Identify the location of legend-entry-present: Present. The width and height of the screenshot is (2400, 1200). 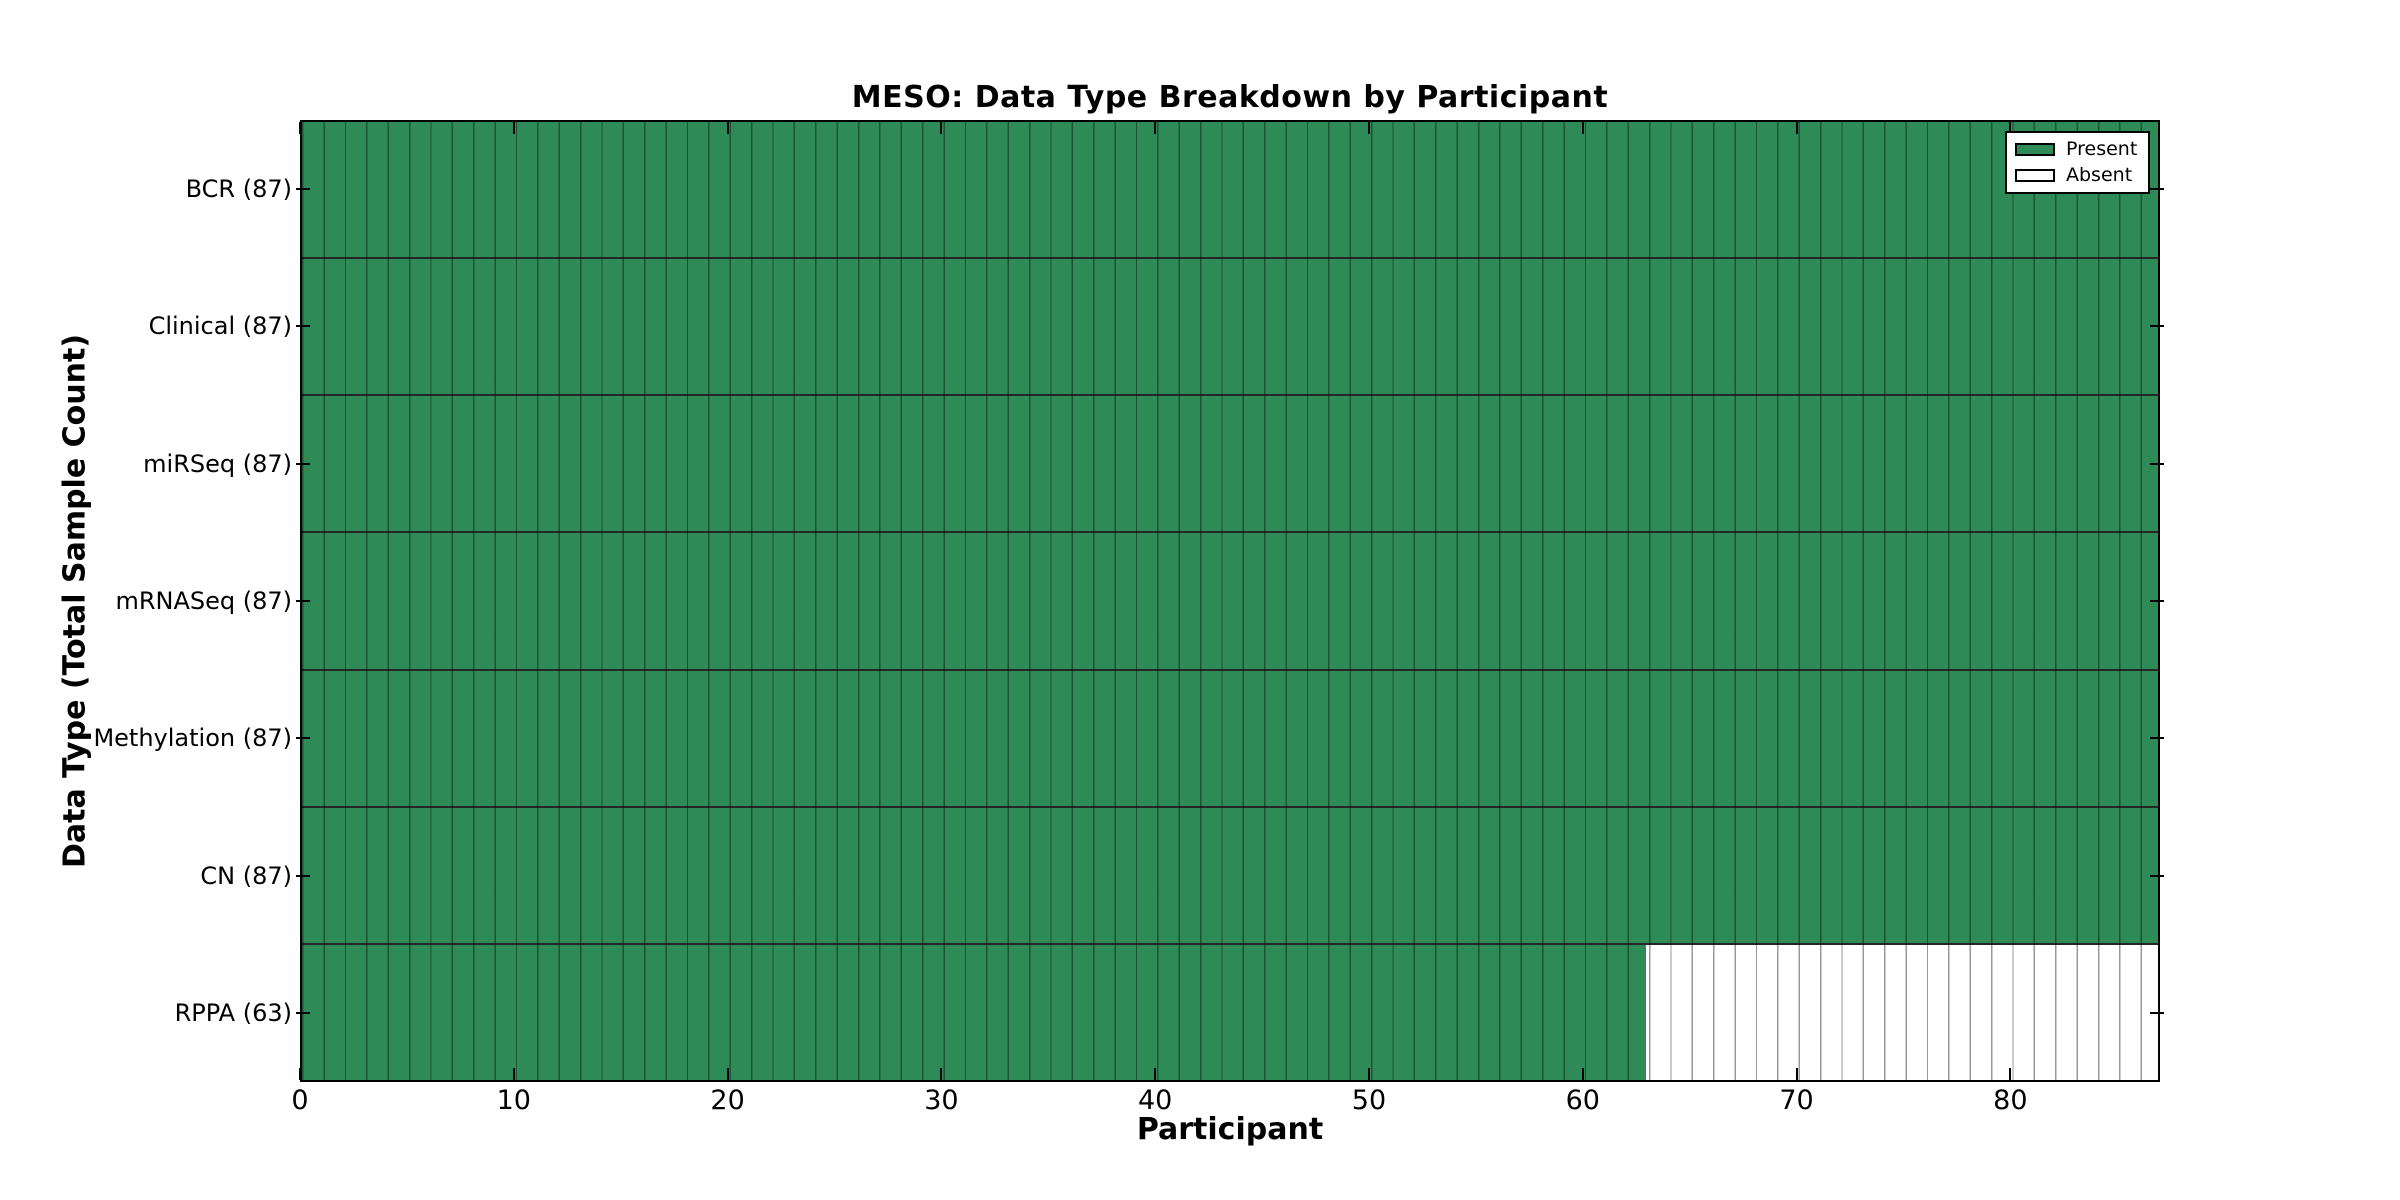
(2077, 149).